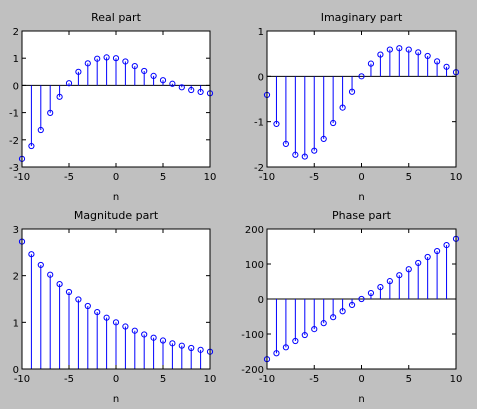 This screenshot has height=409, width=477. What do you see at coordinates (252, 370) in the screenshot?
I see `y-tick-label: -200` at bounding box center [252, 370].